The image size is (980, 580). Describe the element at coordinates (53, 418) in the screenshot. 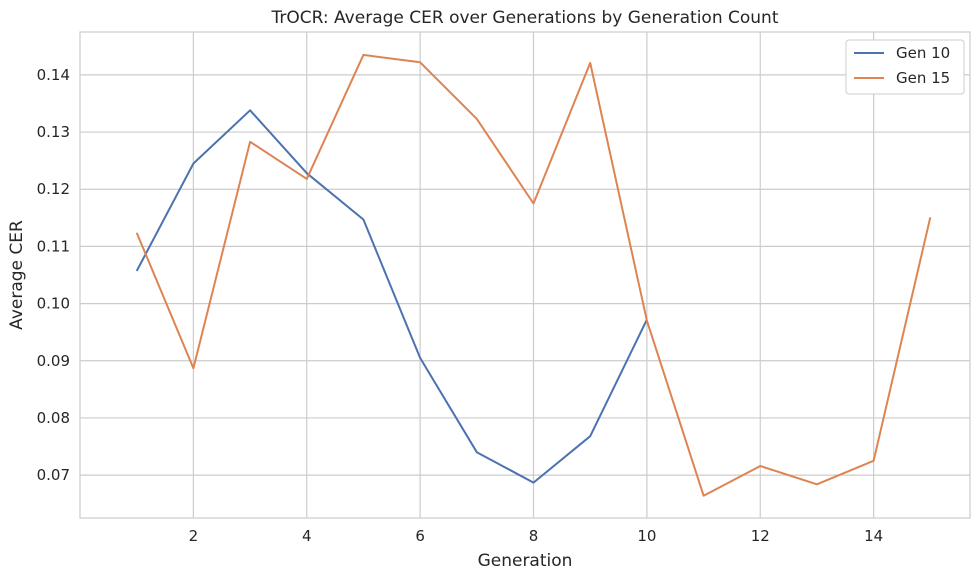

I see `y-tick-label: 0.08` at that location.